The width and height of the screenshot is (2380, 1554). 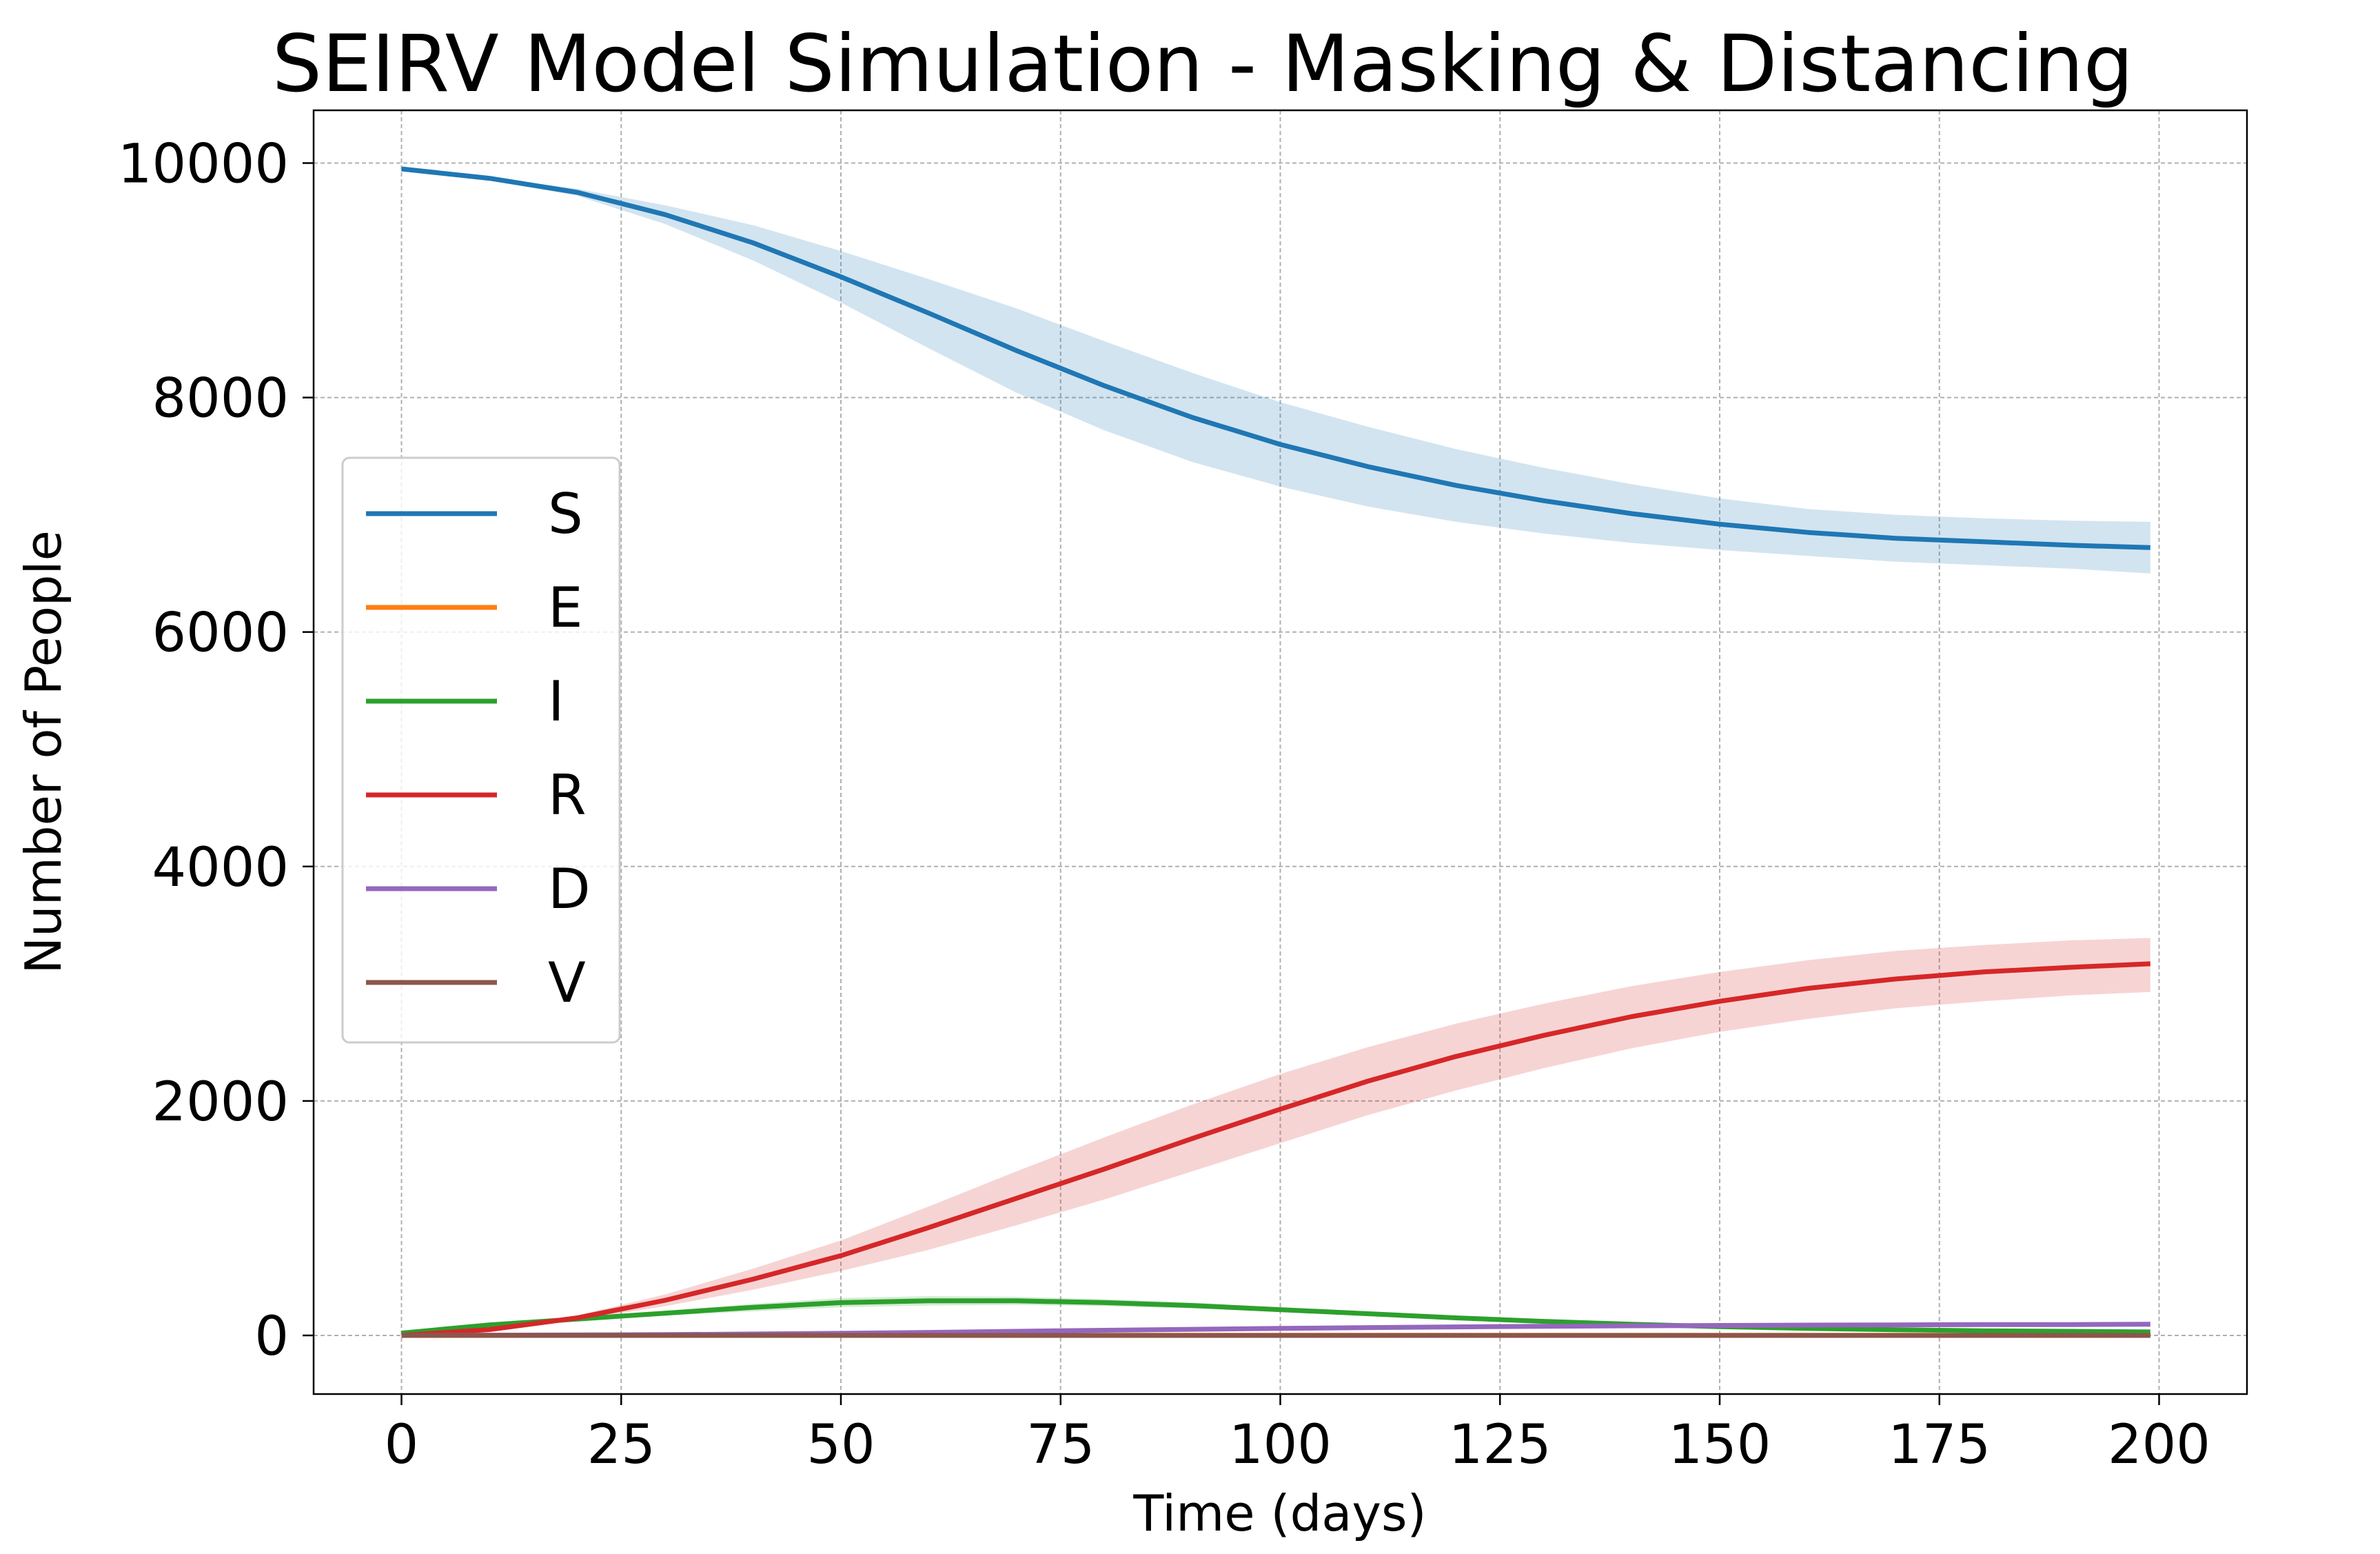 I want to click on x-tick-label: 75, so click(x=1060, y=1445).